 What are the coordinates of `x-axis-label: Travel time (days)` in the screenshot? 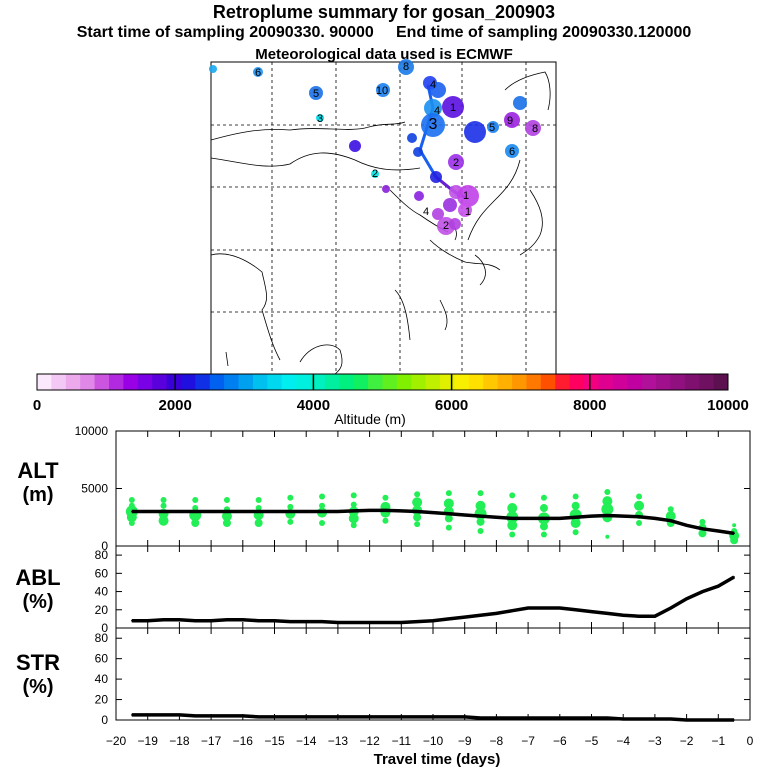 It's located at (437, 759).